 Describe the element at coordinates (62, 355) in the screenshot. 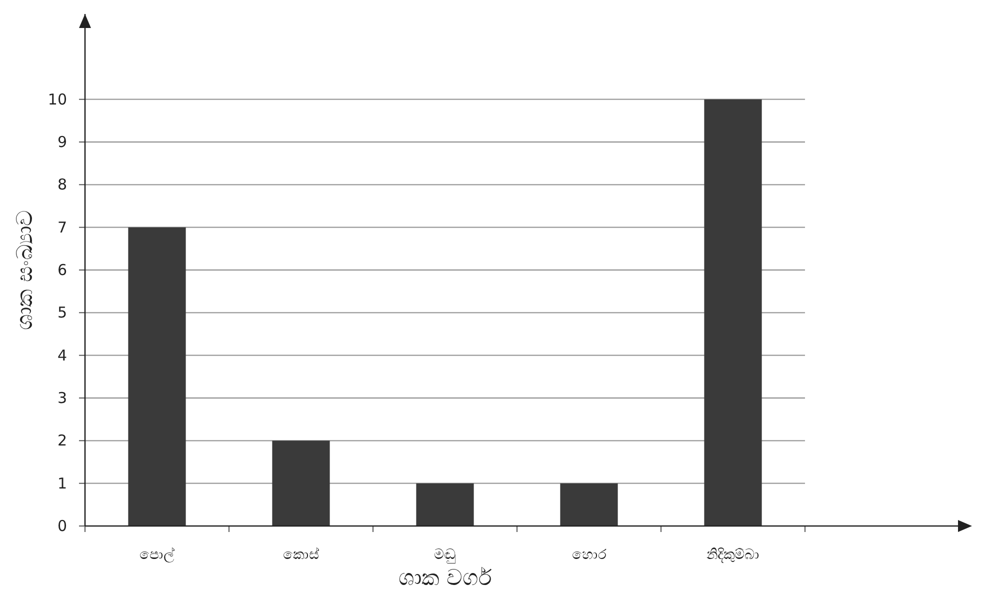

I see `y-tick-label: 4` at that location.